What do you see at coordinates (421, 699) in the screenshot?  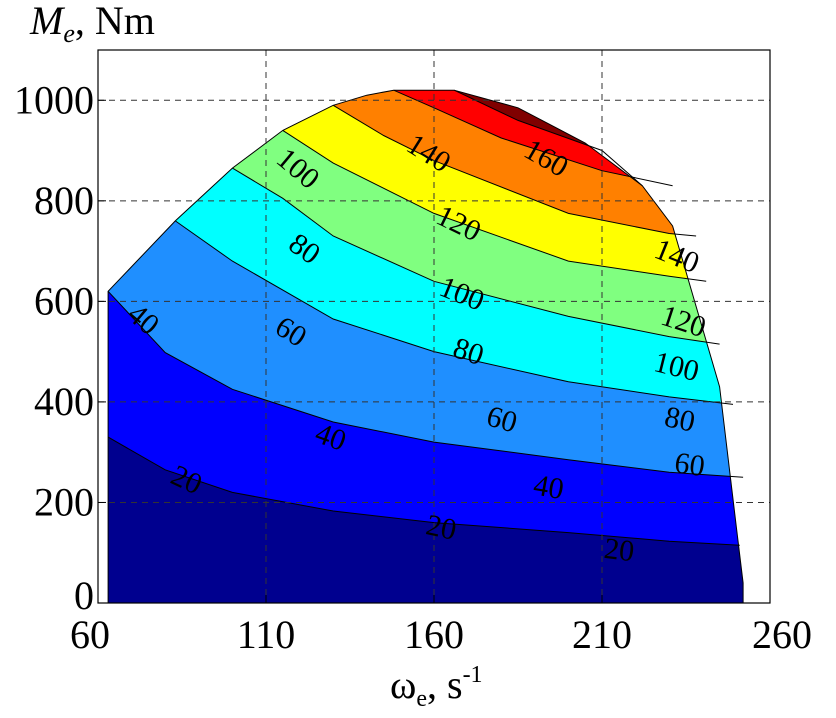 I see `x-axis-title-subscript: e` at bounding box center [421, 699].